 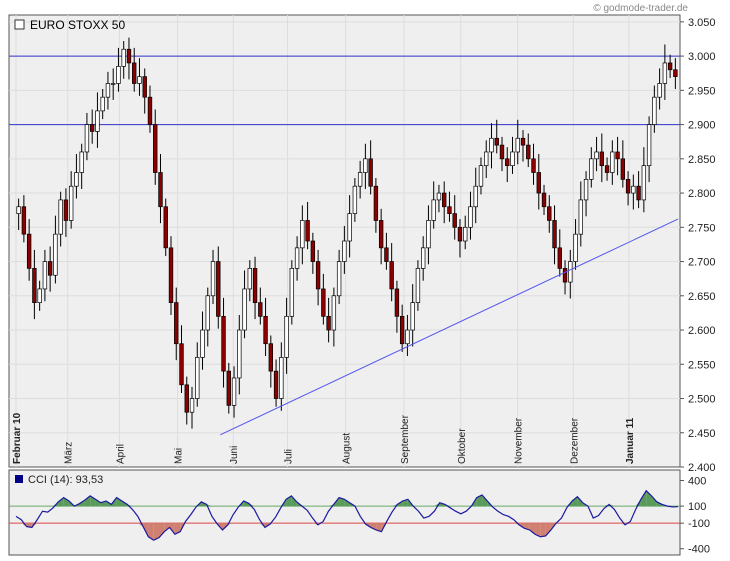 What do you see at coordinates (702, 400) in the screenshot?
I see `price-y-tick-label: 2.500` at bounding box center [702, 400].